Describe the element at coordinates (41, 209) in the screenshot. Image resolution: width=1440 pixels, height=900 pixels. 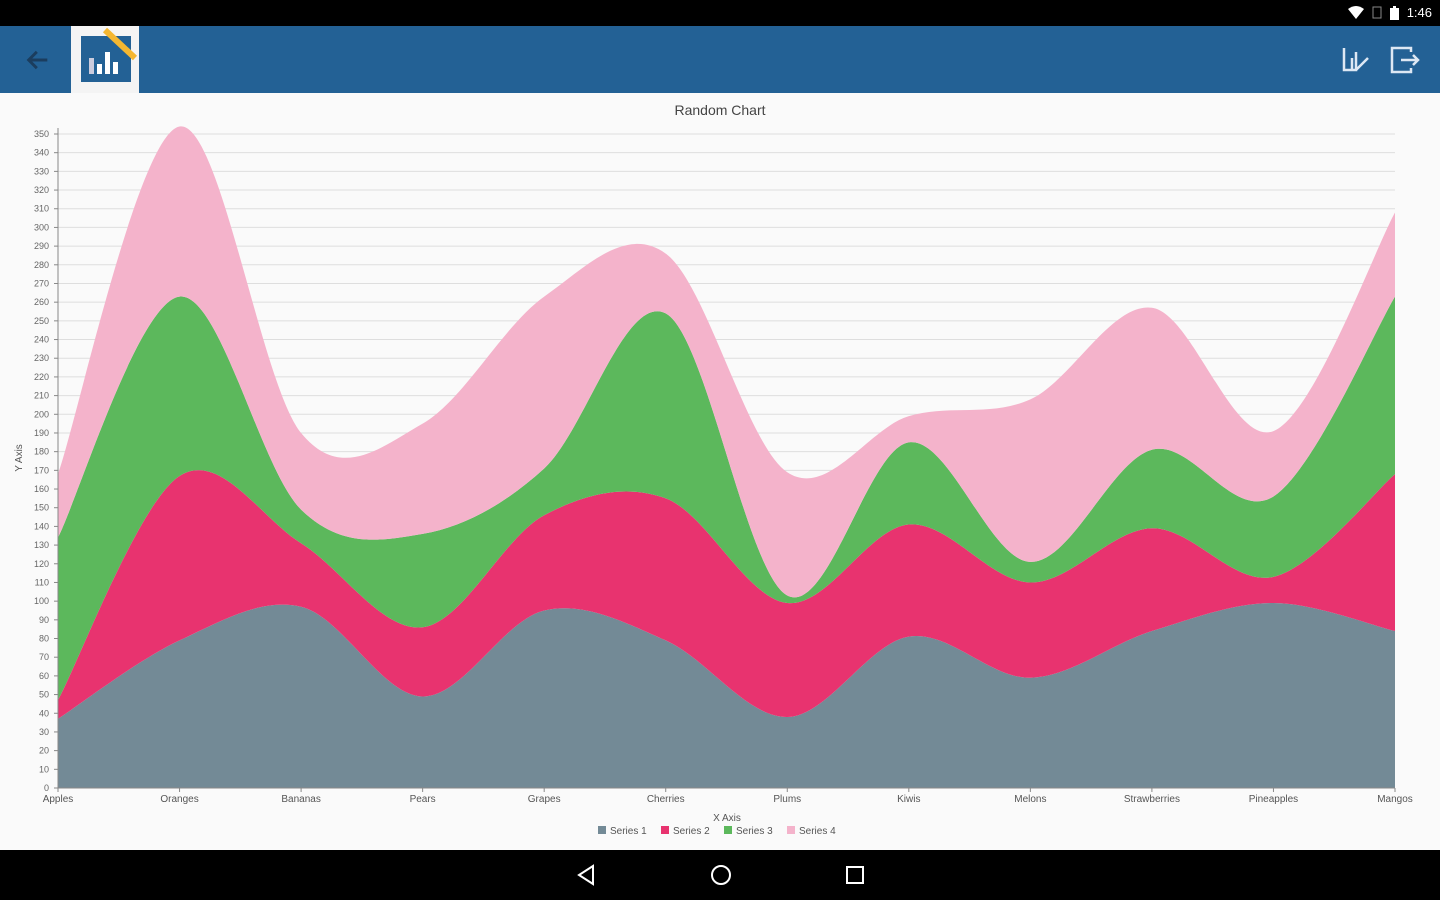
I see `y-tick-label: 310` at that location.